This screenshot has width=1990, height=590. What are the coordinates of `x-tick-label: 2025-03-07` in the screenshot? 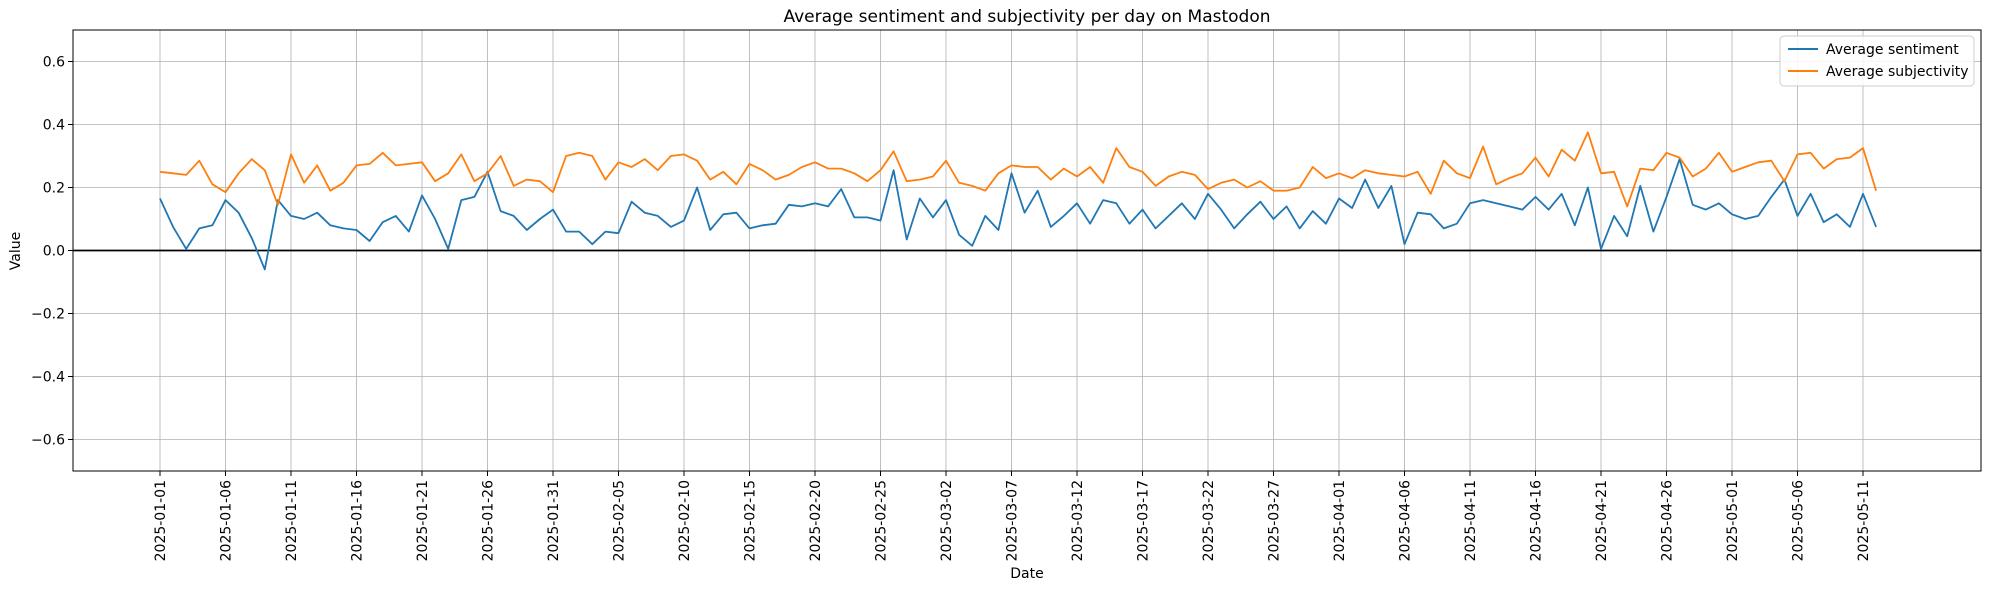 It's located at (1013, 520).